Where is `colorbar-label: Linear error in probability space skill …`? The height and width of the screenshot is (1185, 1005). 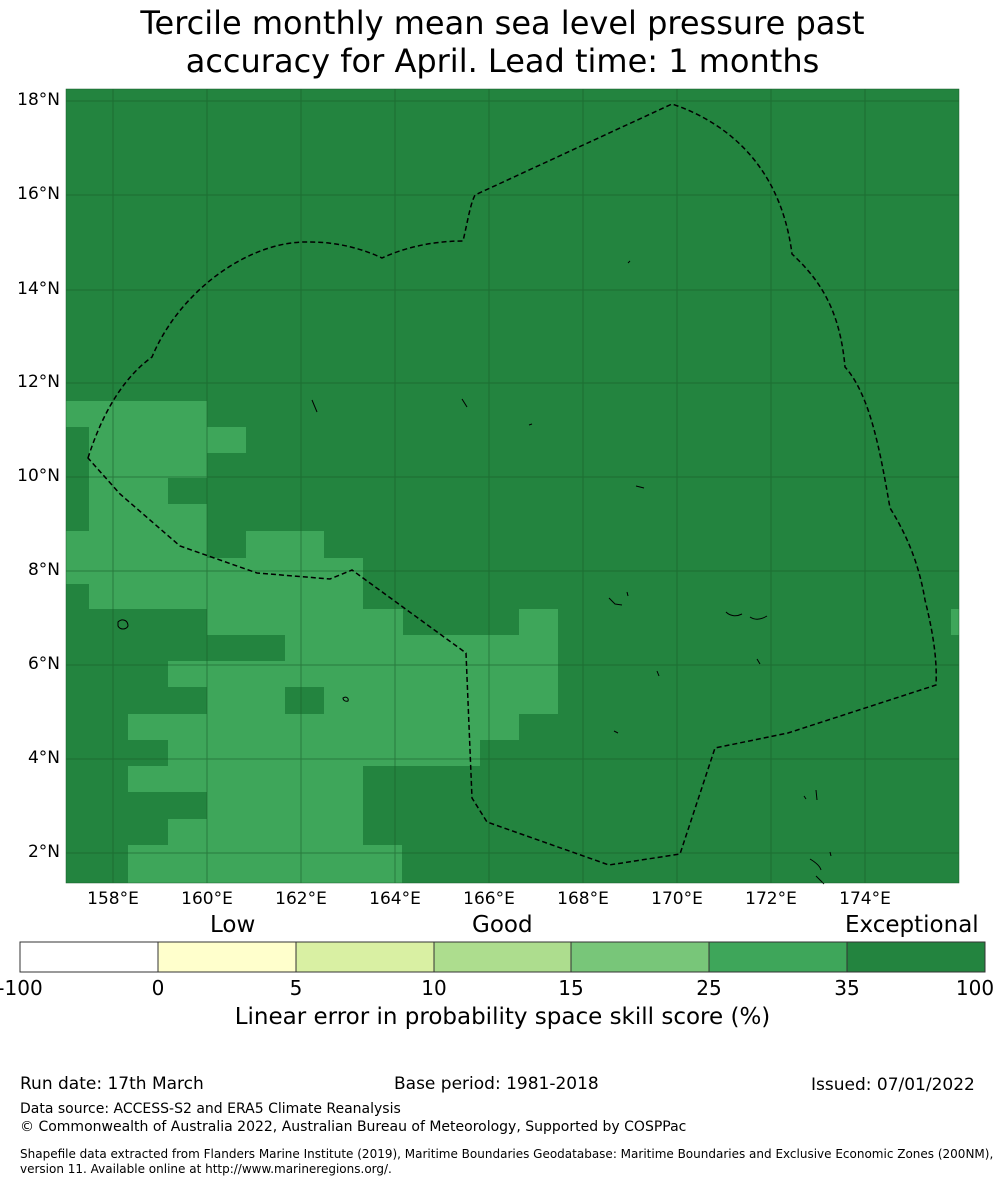 colorbar-label: Linear error in probability space skill … is located at coordinates (502, 1017).